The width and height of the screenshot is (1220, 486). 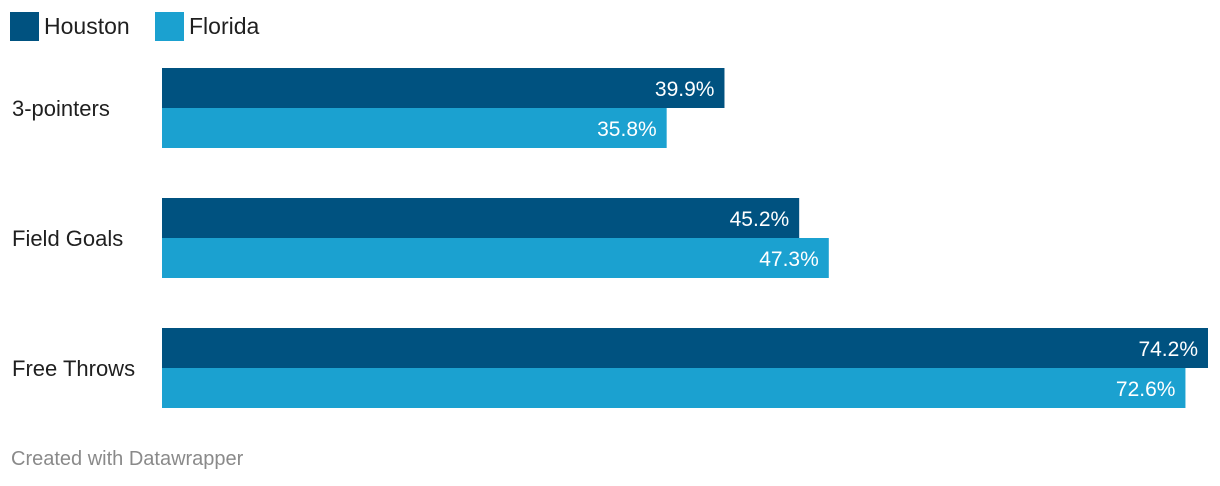 I want to click on bar-houston-field-goals, so click(x=481, y=218).